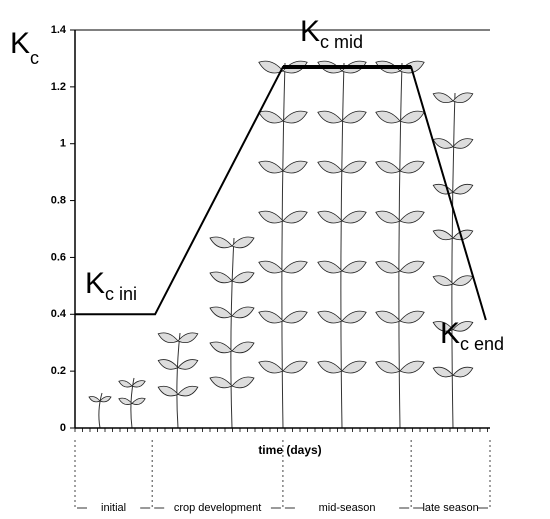 The height and width of the screenshot is (519, 550). Describe the element at coordinates (58, 87) in the screenshot. I see `y-tick-label: 1.2` at that location.